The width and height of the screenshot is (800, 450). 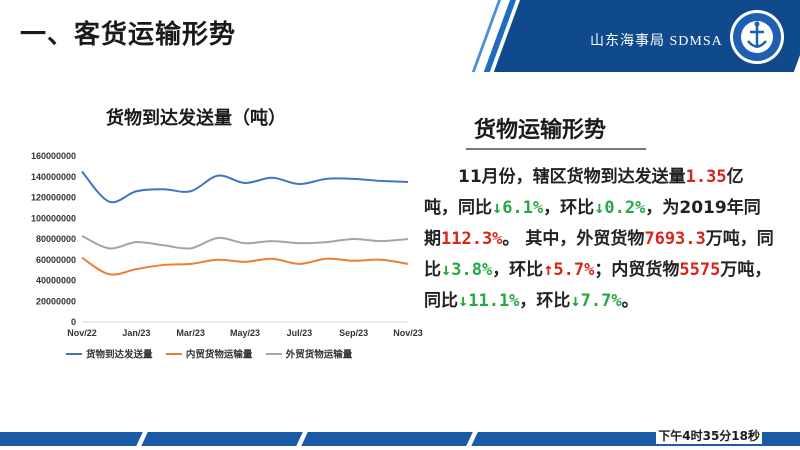 I want to click on text-segment: ，为2019年同期, so click(x=592, y=223).